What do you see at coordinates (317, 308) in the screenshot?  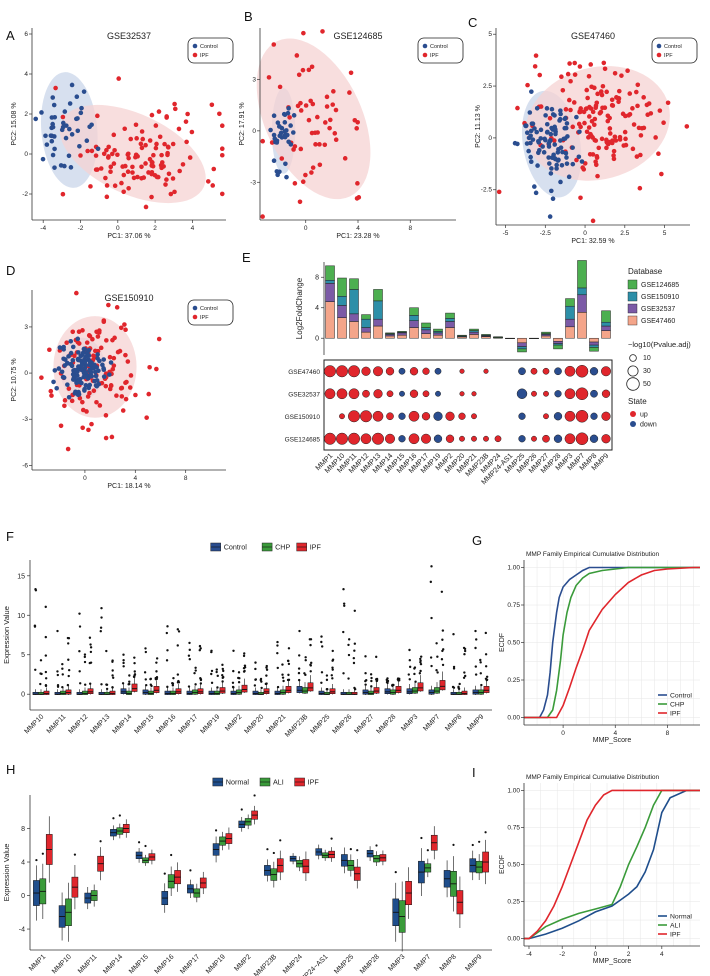 I see `y-tick-label: 4` at bounding box center [317, 308].